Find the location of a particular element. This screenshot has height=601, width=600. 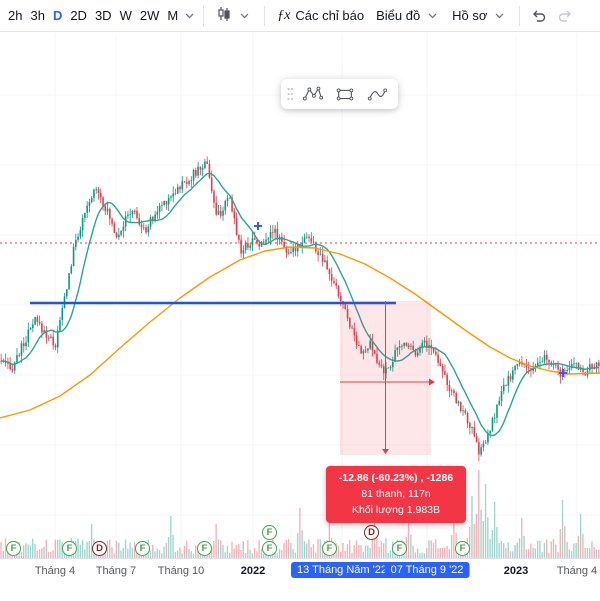

measure-arrowhead-right is located at coordinates (432, 382).